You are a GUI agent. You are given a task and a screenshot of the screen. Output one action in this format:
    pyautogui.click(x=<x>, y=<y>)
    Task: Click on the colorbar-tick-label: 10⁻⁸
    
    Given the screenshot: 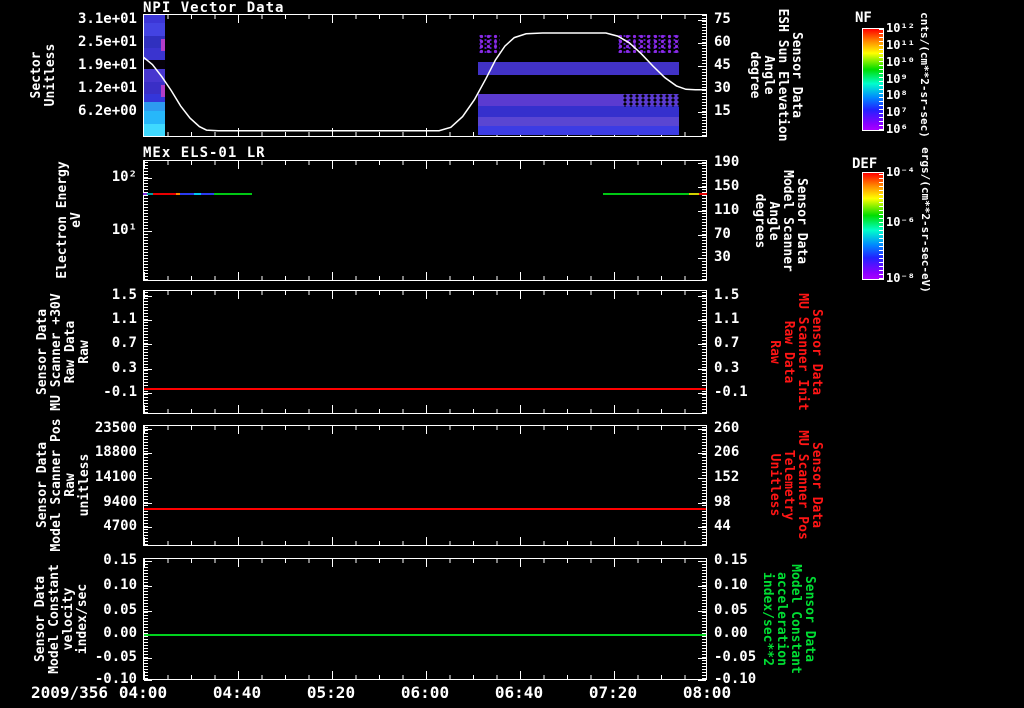 What is the action you would take?
    pyautogui.click(x=900, y=278)
    